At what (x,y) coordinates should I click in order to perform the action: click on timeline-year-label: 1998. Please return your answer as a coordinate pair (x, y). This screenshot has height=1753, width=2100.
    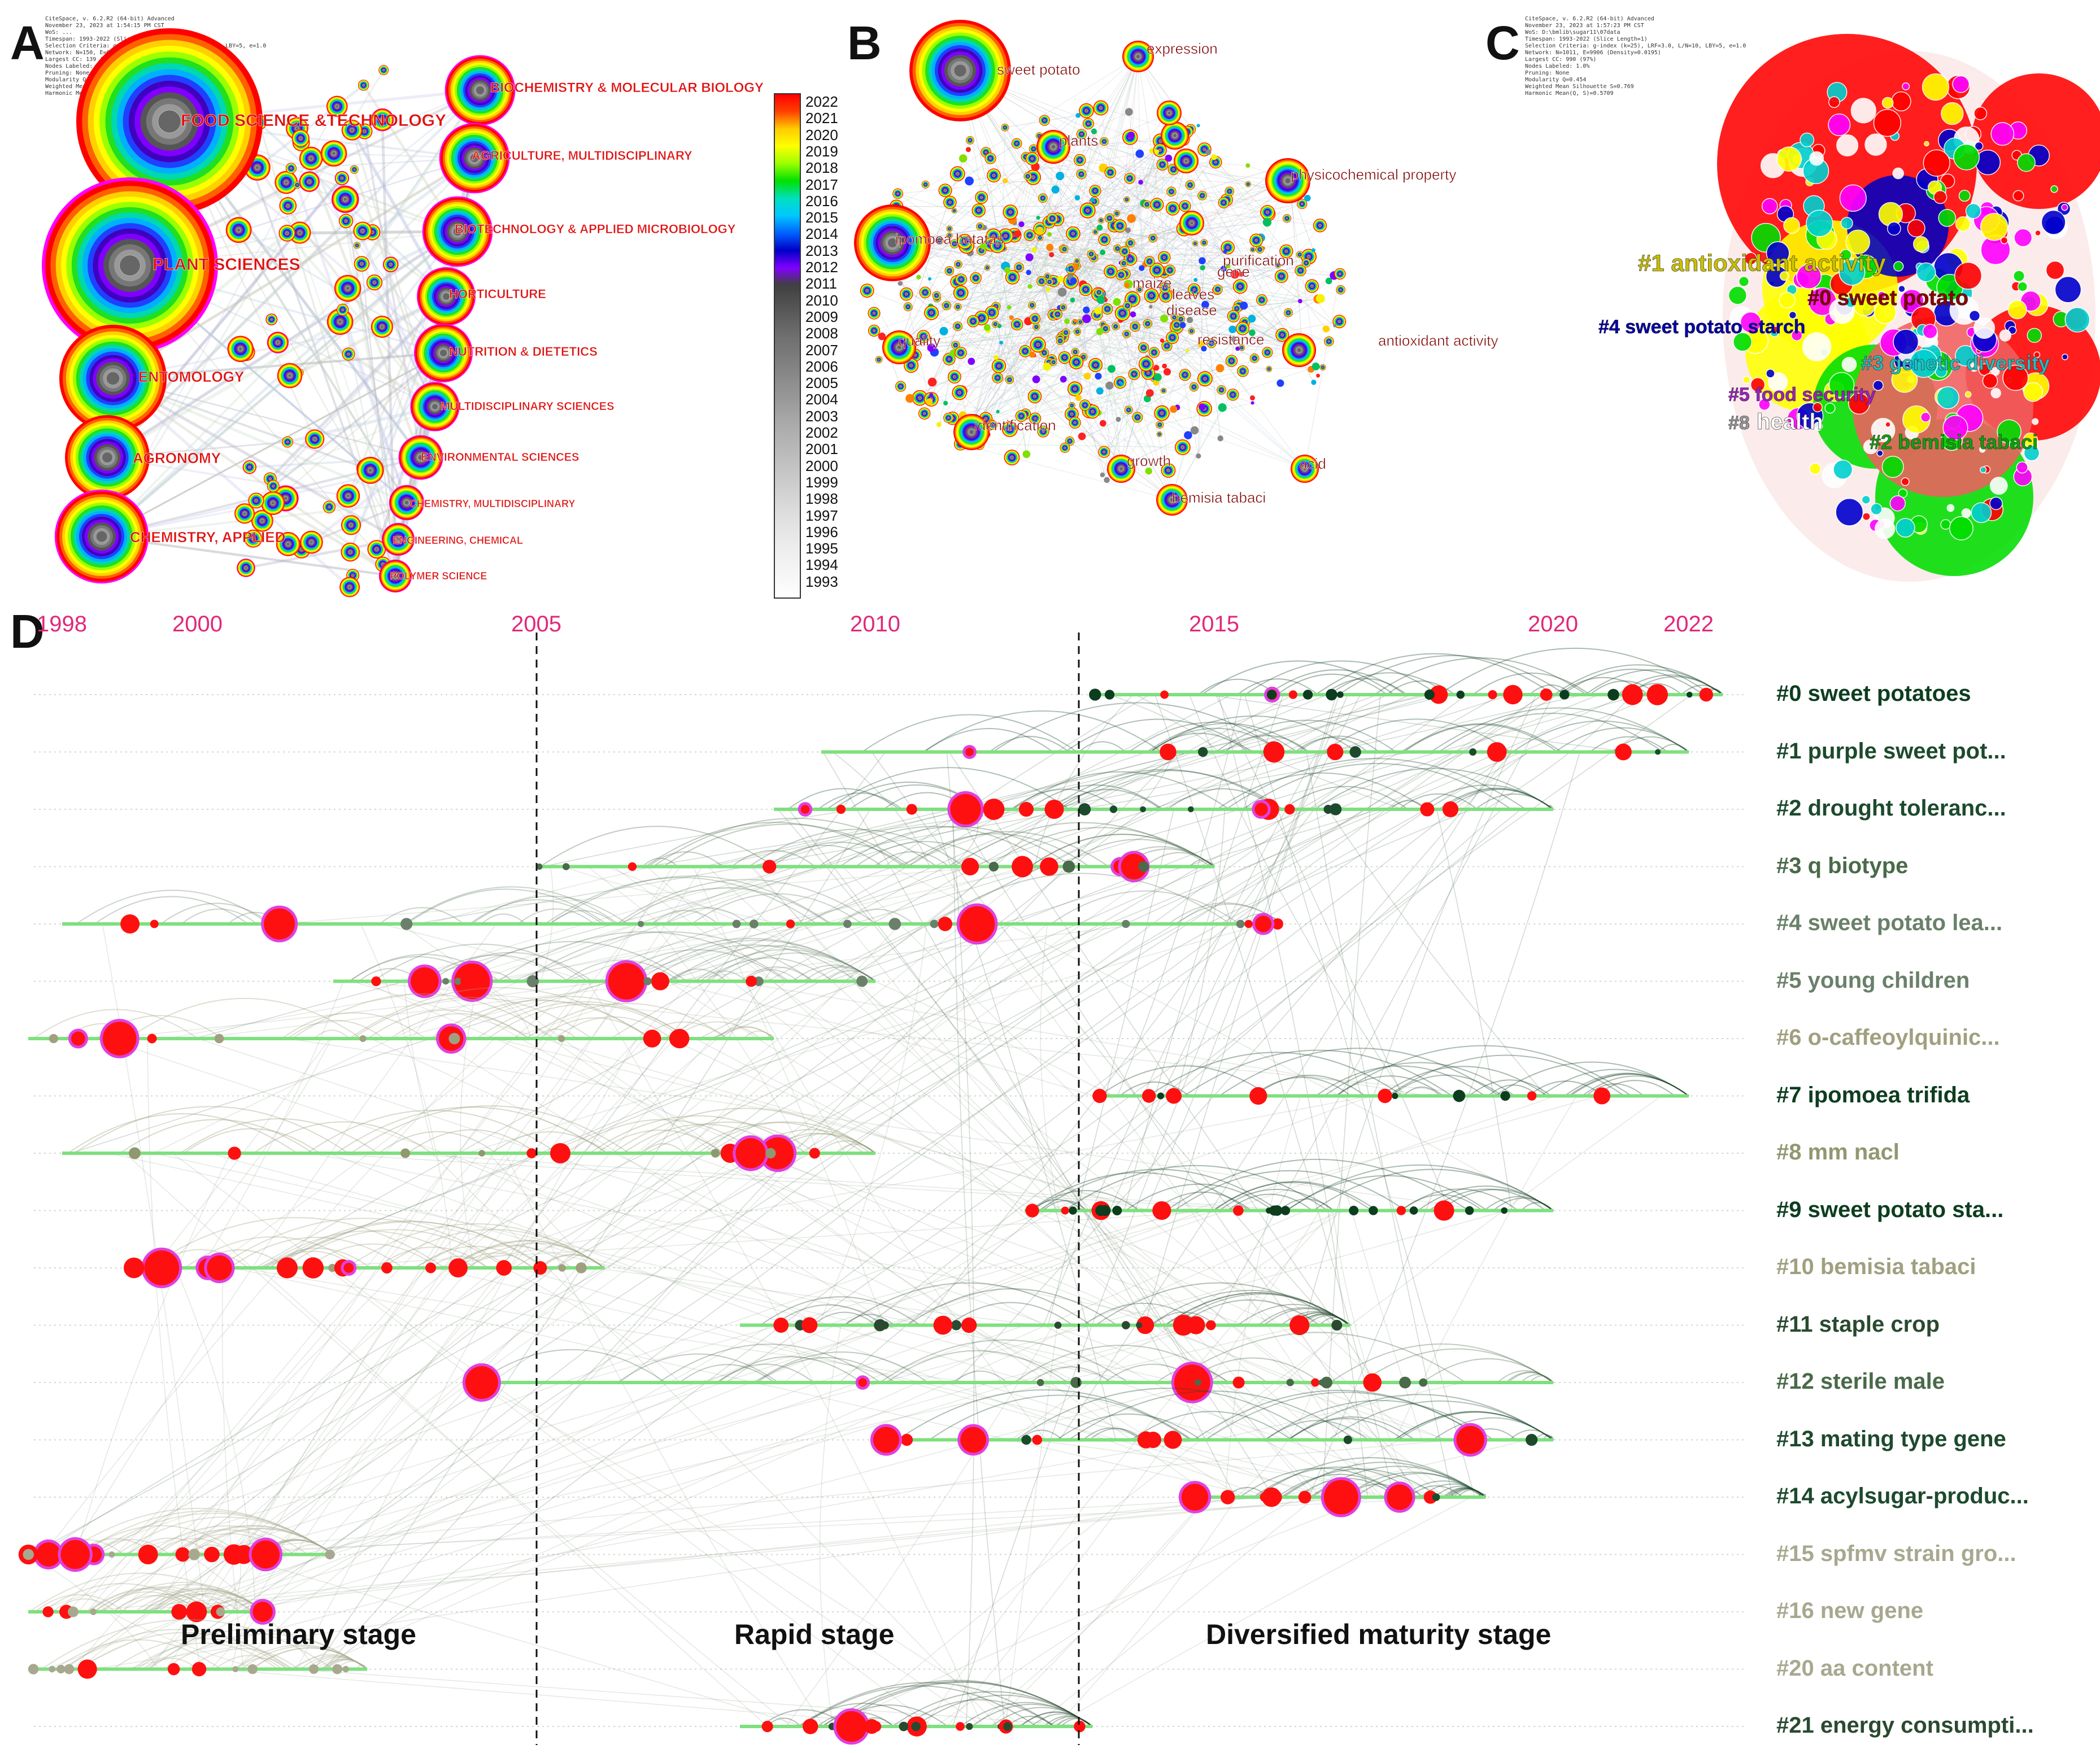
    Looking at the image, I should click on (62, 624).